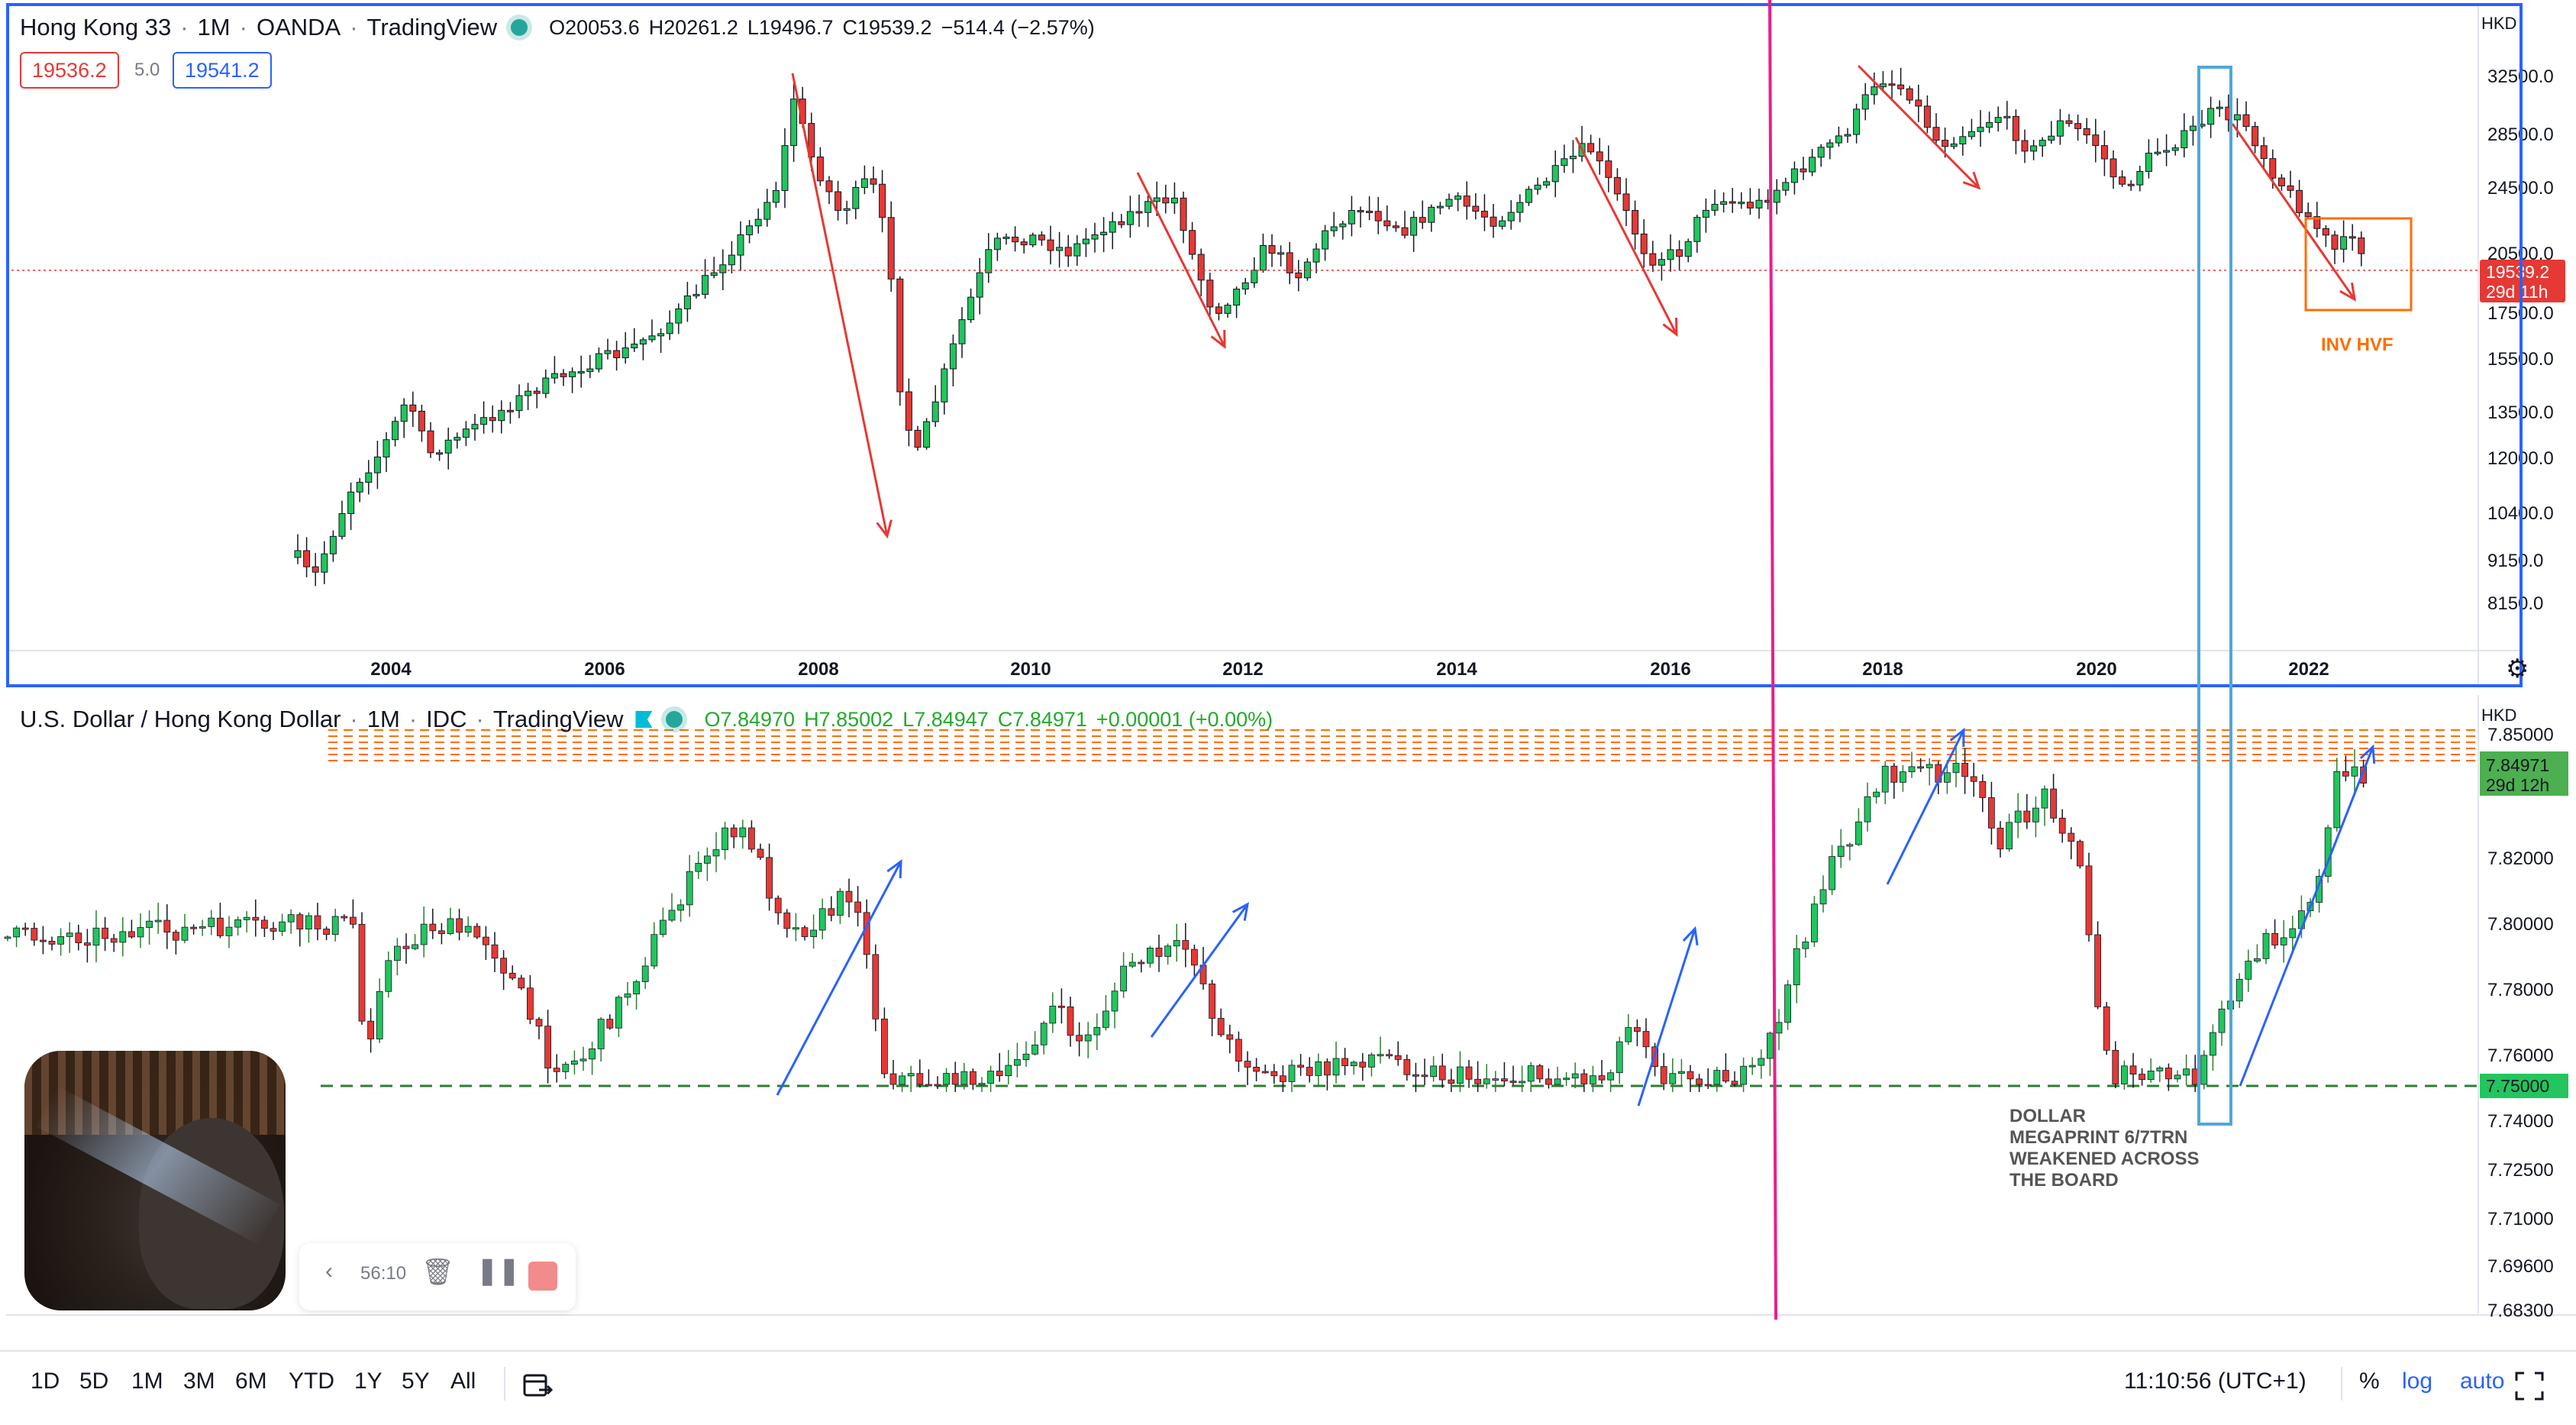 The width and height of the screenshot is (2576, 1425). Describe the element at coordinates (96, 27) in the screenshot. I see `symbol-name: Hong Kong 33` at that location.